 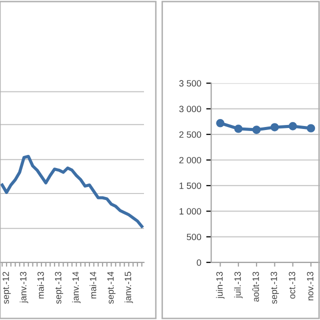 What do you see at coordinates (128, 288) in the screenshot?
I see `x-tick-label: janv.-15` at bounding box center [128, 288].